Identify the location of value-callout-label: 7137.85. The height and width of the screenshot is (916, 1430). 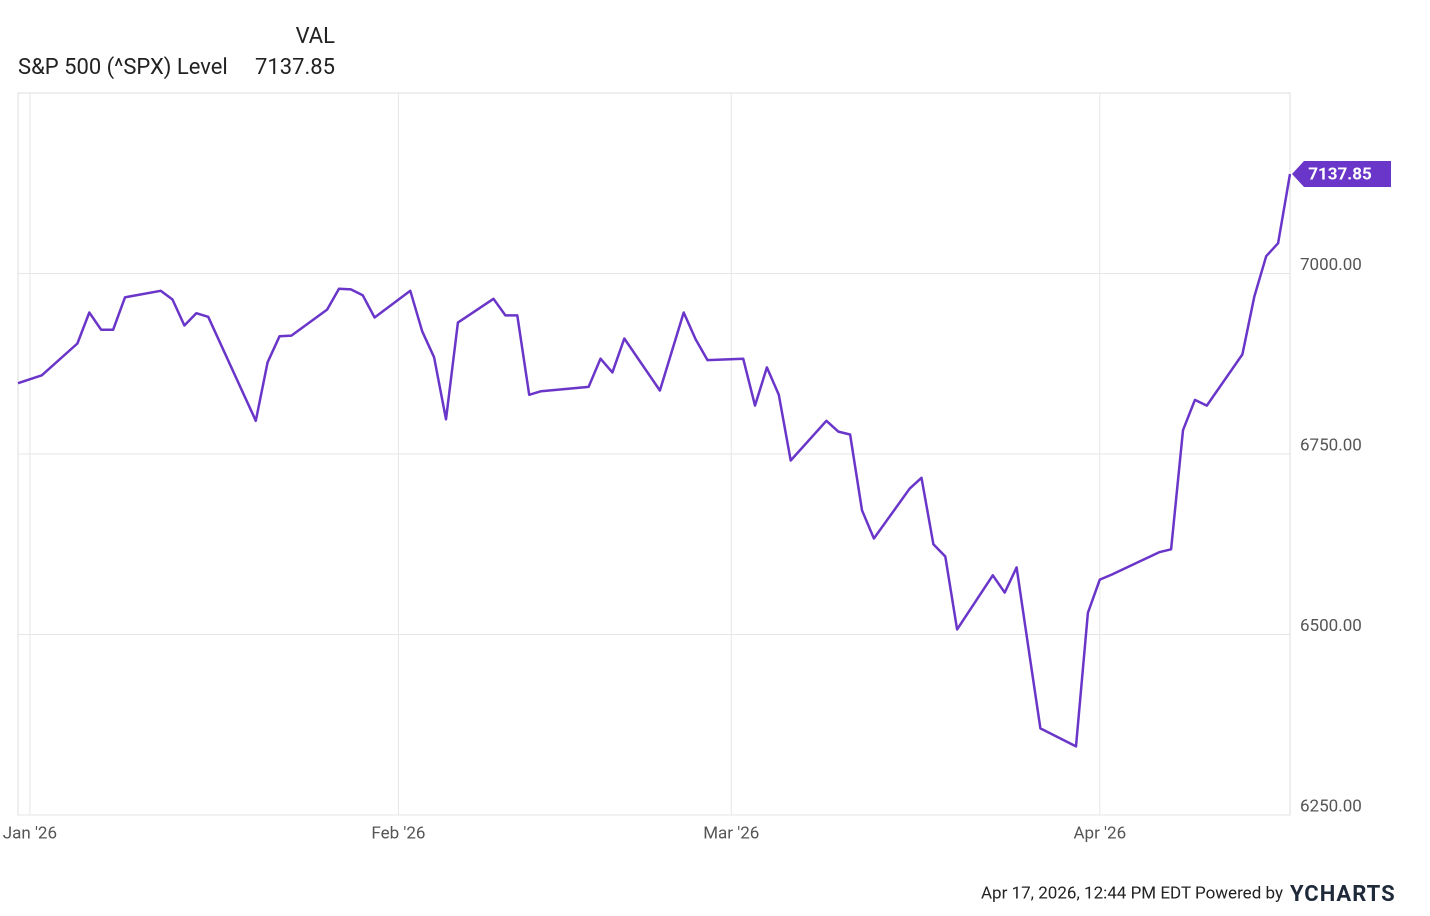
(1340, 174).